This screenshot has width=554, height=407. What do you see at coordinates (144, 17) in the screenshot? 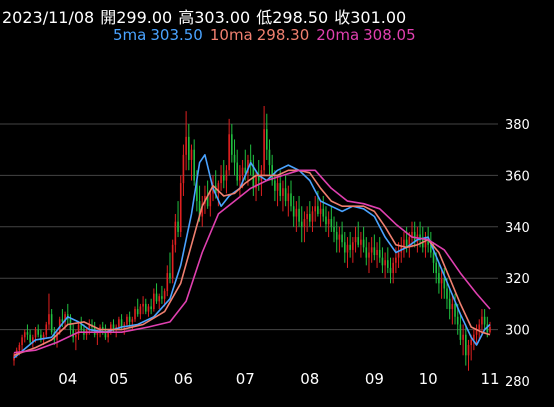
I see `open-value: 299.00` at bounding box center [144, 17].